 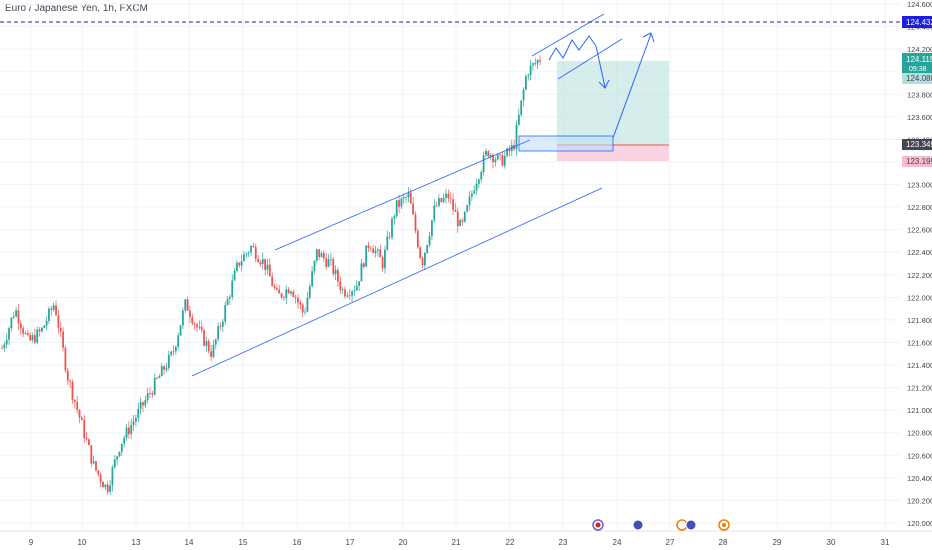 I want to click on projection-zigzag, so click(x=572, y=48).